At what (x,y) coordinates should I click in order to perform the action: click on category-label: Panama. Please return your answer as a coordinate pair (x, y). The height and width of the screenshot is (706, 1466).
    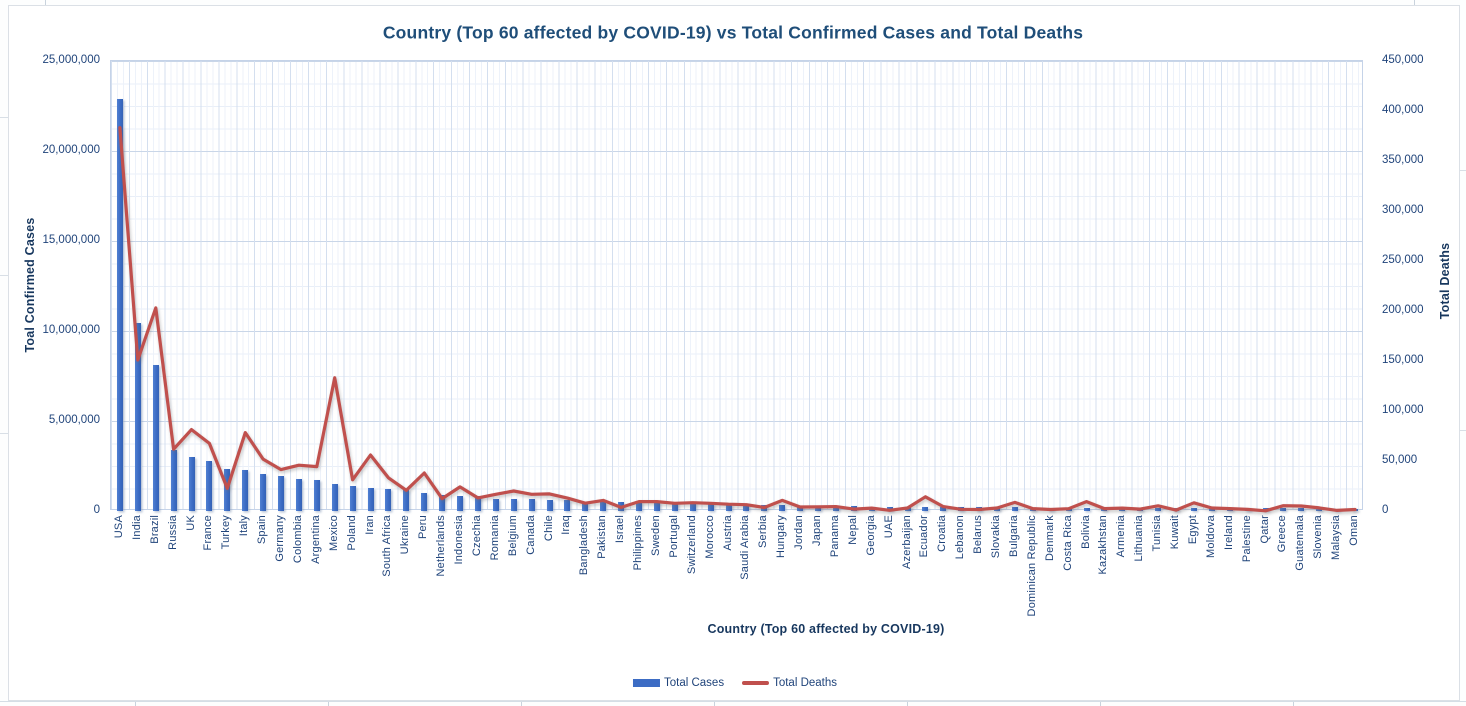
    Looking at the image, I should click on (834, 536).